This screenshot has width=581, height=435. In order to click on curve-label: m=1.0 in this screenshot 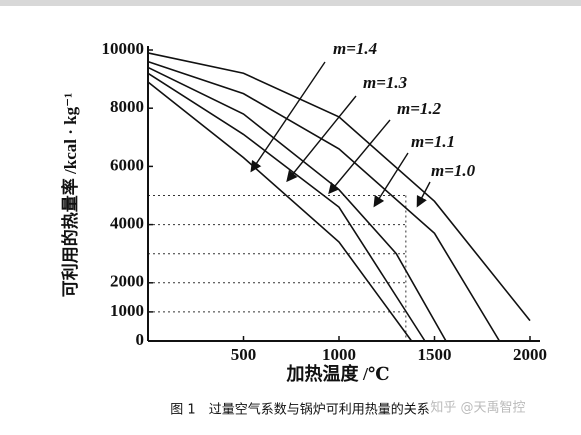, I will do `click(453, 170)`.